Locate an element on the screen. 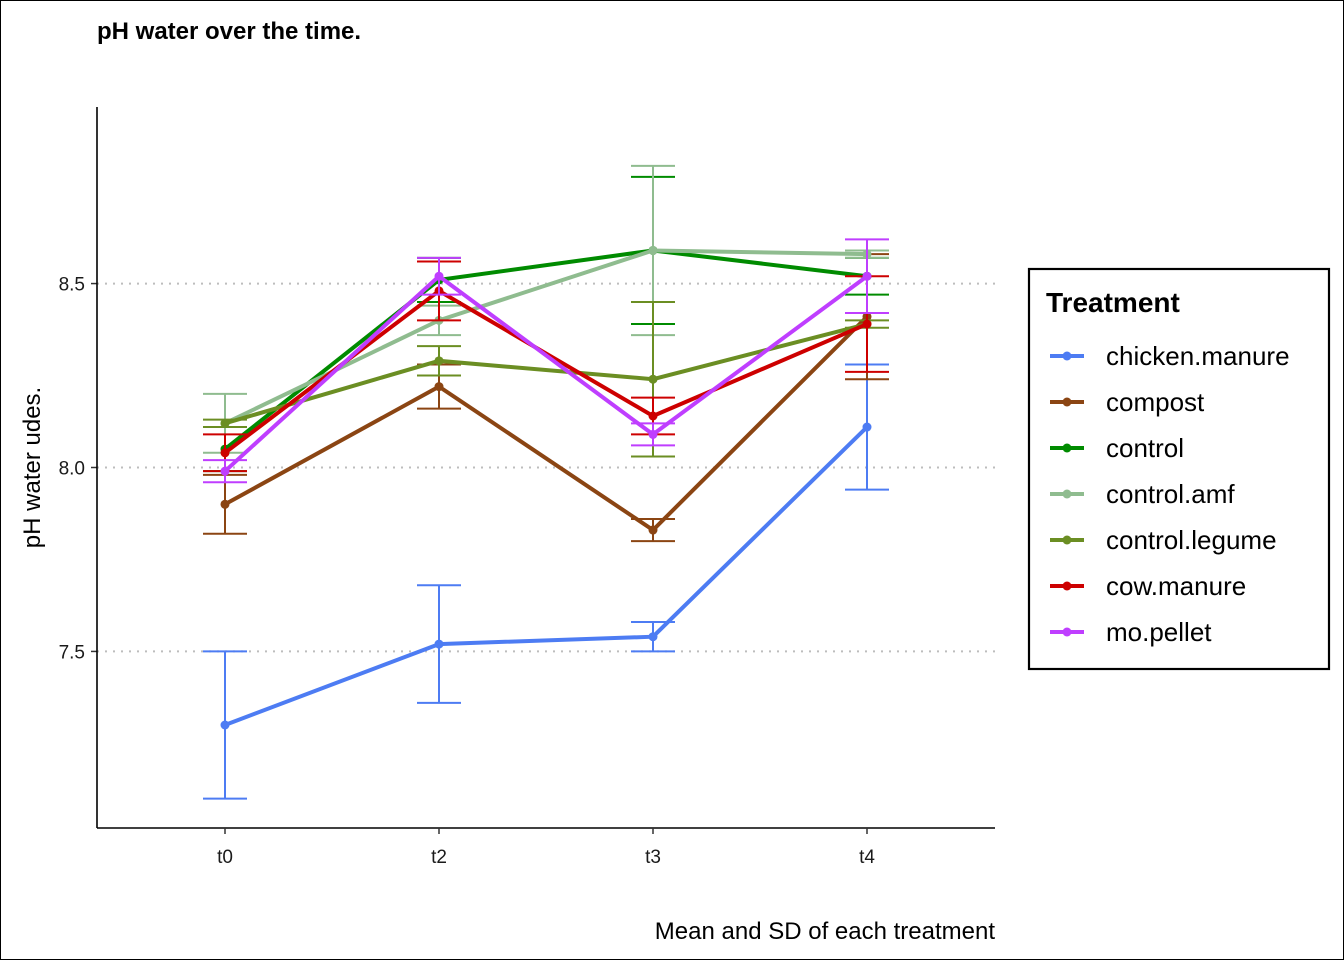 The height and width of the screenshot is (960, 1344). x-tick-label: t3 is located at coordinates (653, 857).